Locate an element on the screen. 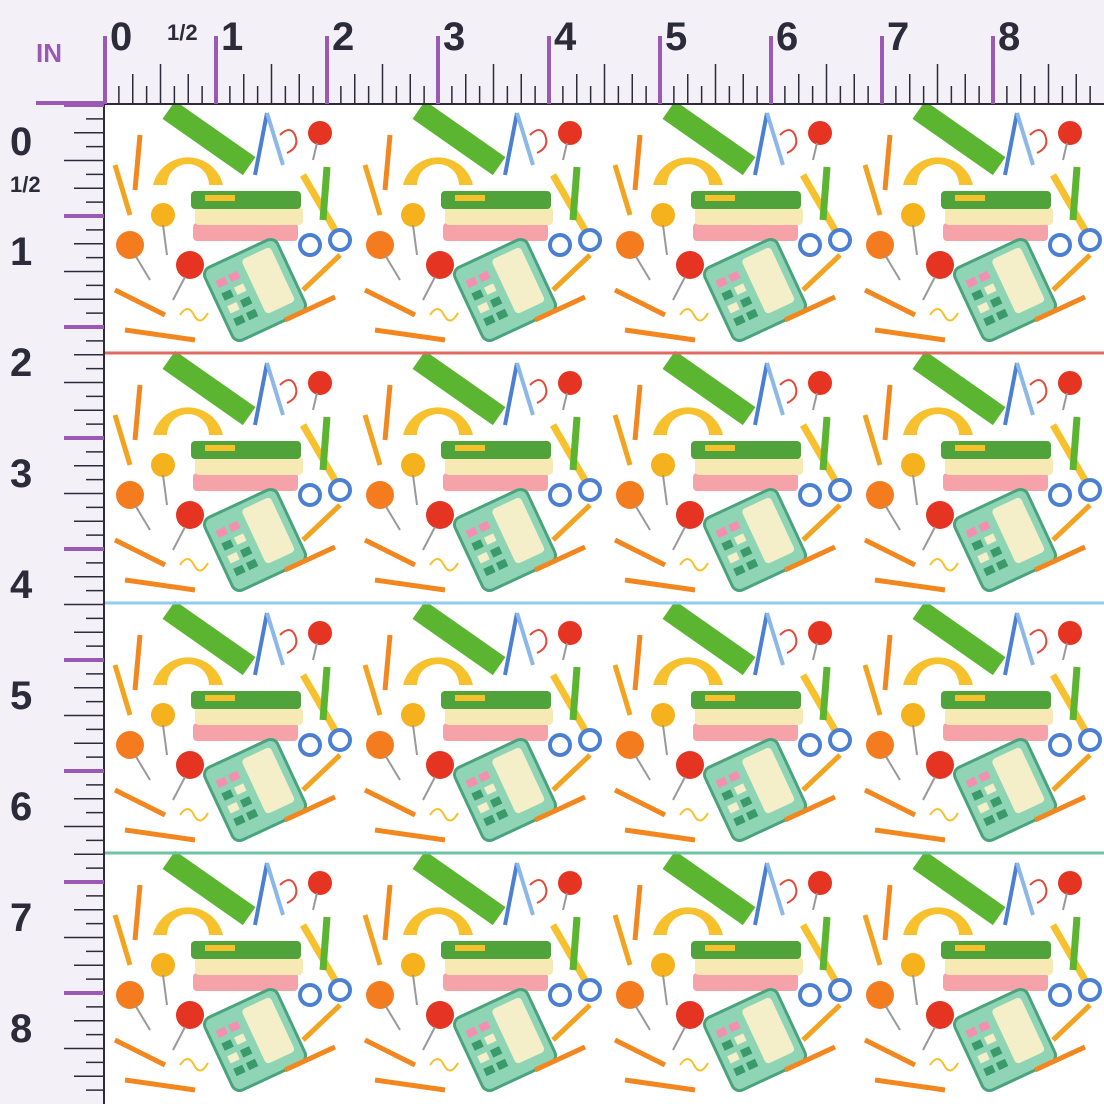 The image size is (1104, 1104). top-ruler-label: 8 is located at coordinates (1009, 37).